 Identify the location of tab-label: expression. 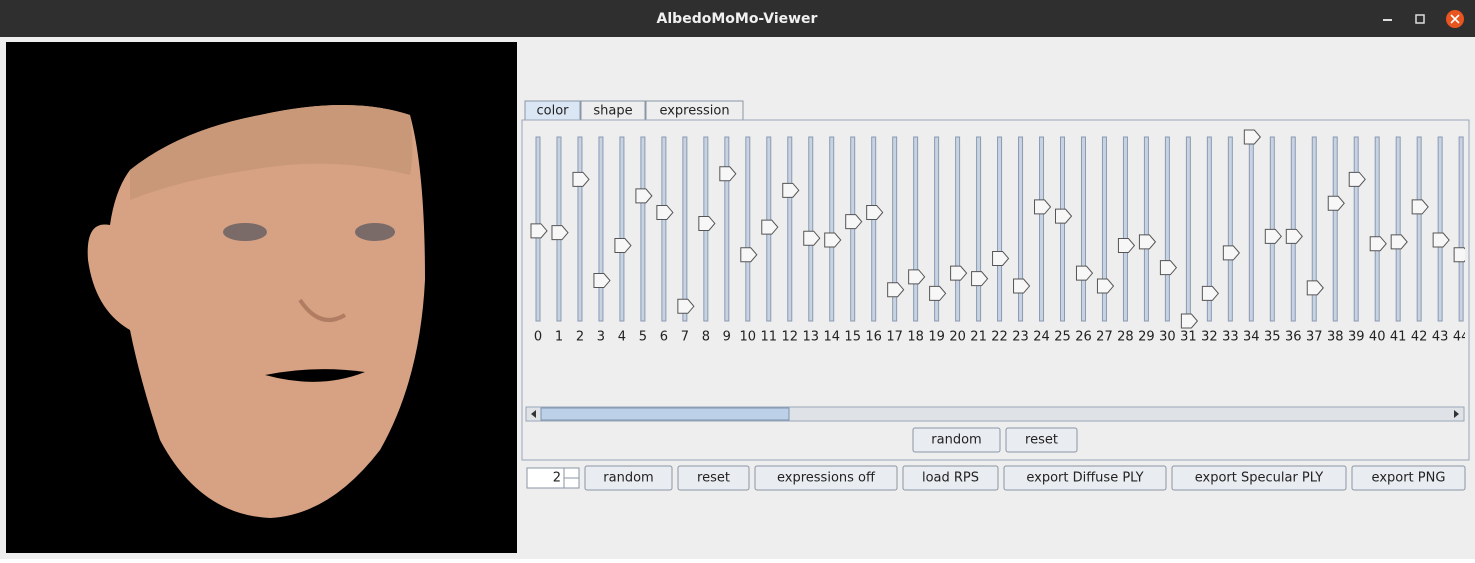
(694, 111).